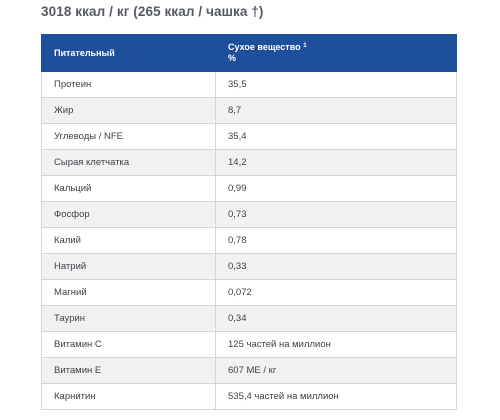 The width and height of the screenshot is (500, 420). I want to click on footnote-marker: 1, so click(305, 45).